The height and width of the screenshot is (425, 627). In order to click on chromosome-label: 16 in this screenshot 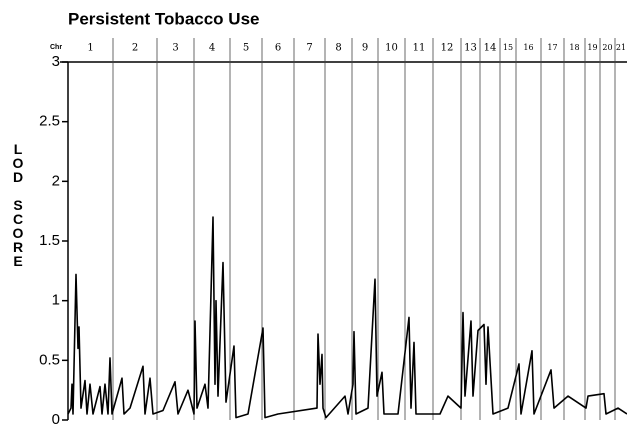, I will do `click(528, 47)`.